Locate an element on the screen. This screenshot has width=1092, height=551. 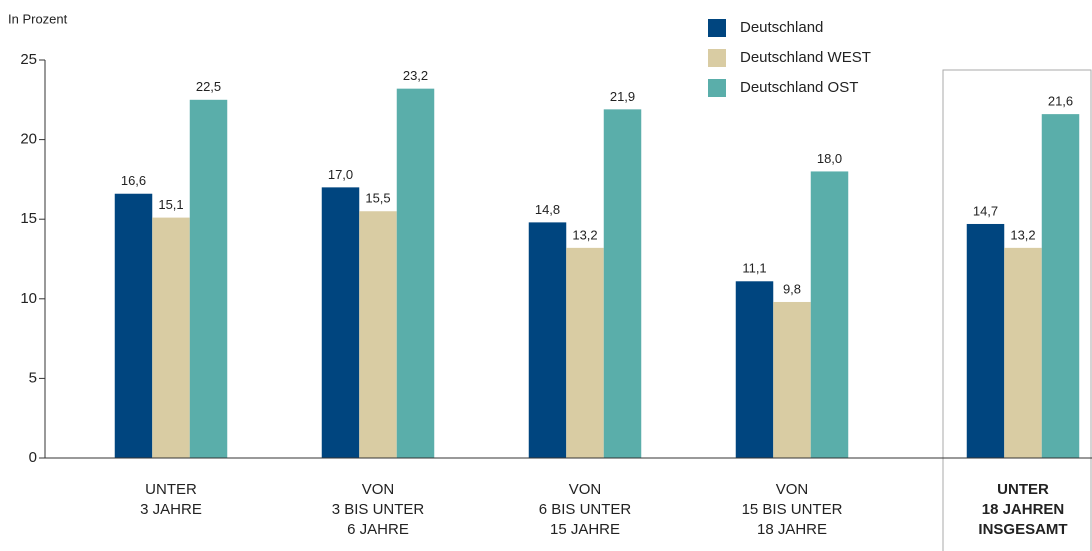
value-label: 14,7 is located at coordinates (985, 210).